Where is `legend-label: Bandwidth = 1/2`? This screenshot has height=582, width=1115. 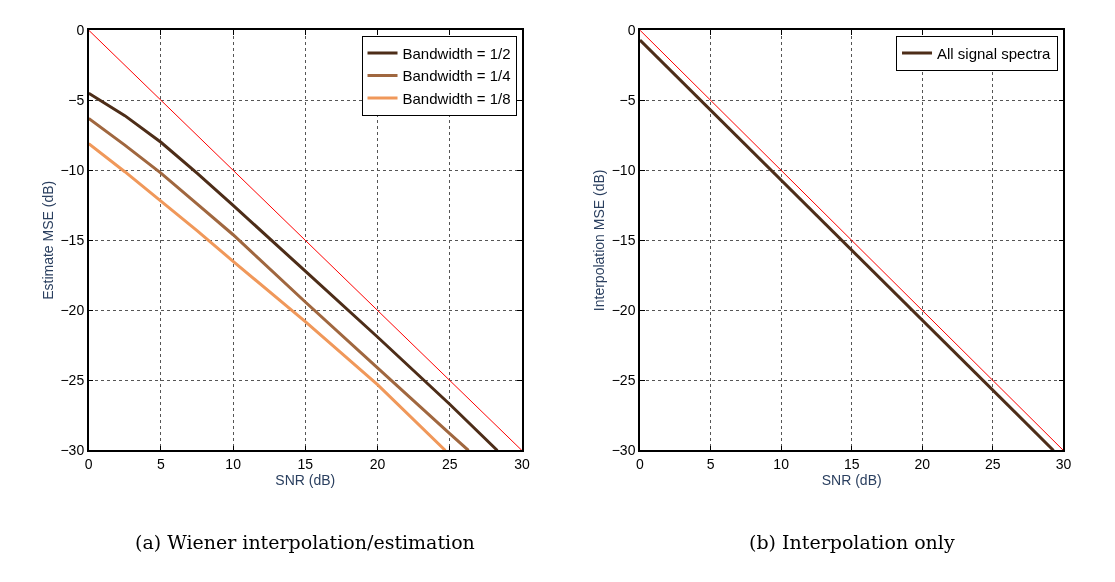 legend-label: Bandwidth = 1/2 is located at coordinates (456, 53).